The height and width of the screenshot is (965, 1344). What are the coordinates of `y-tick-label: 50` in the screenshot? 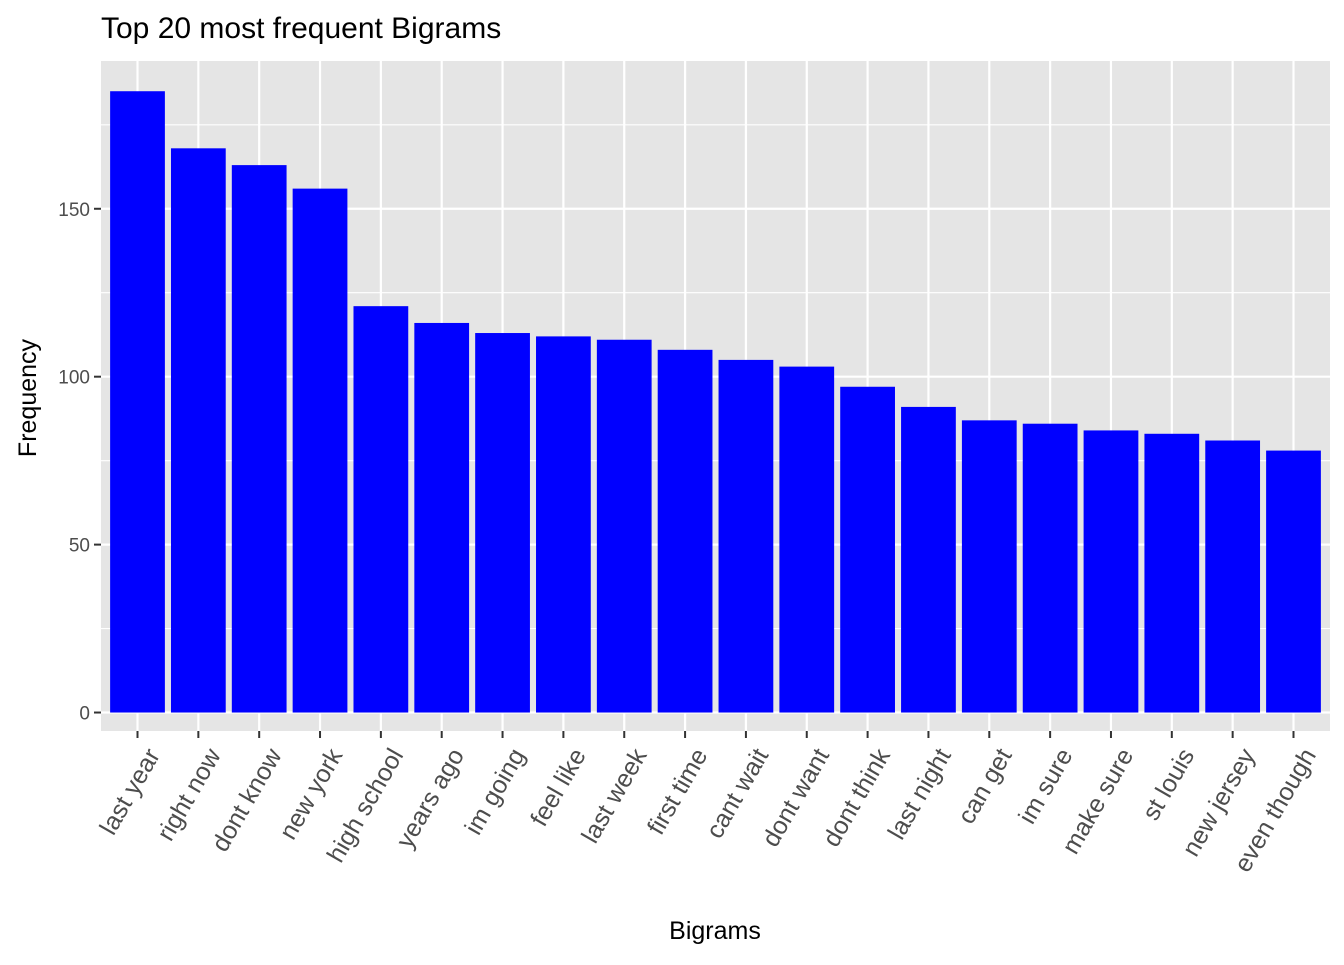 It's located at (79, 546).